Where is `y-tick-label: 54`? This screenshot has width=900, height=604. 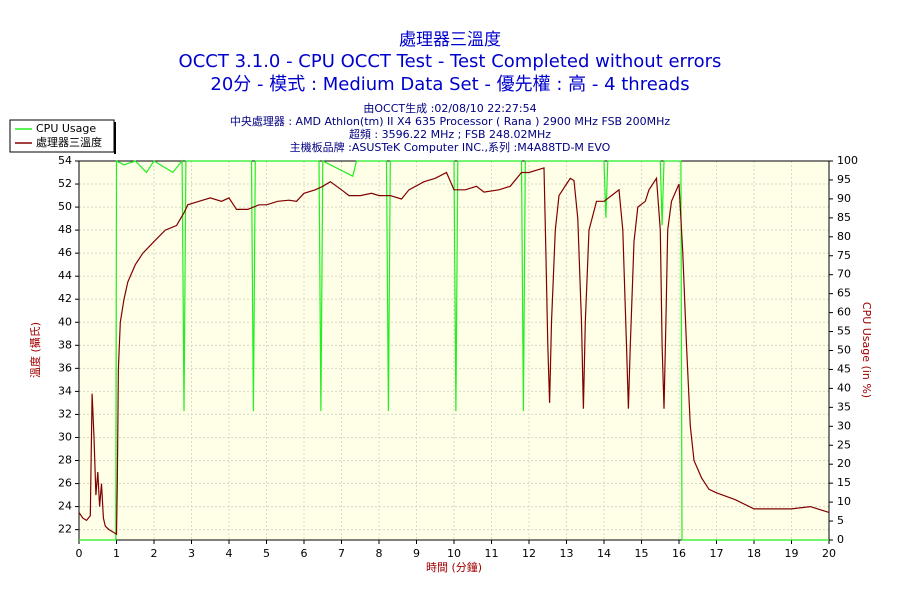
y-tick-label: 54 is located at coordinates (65, 160).